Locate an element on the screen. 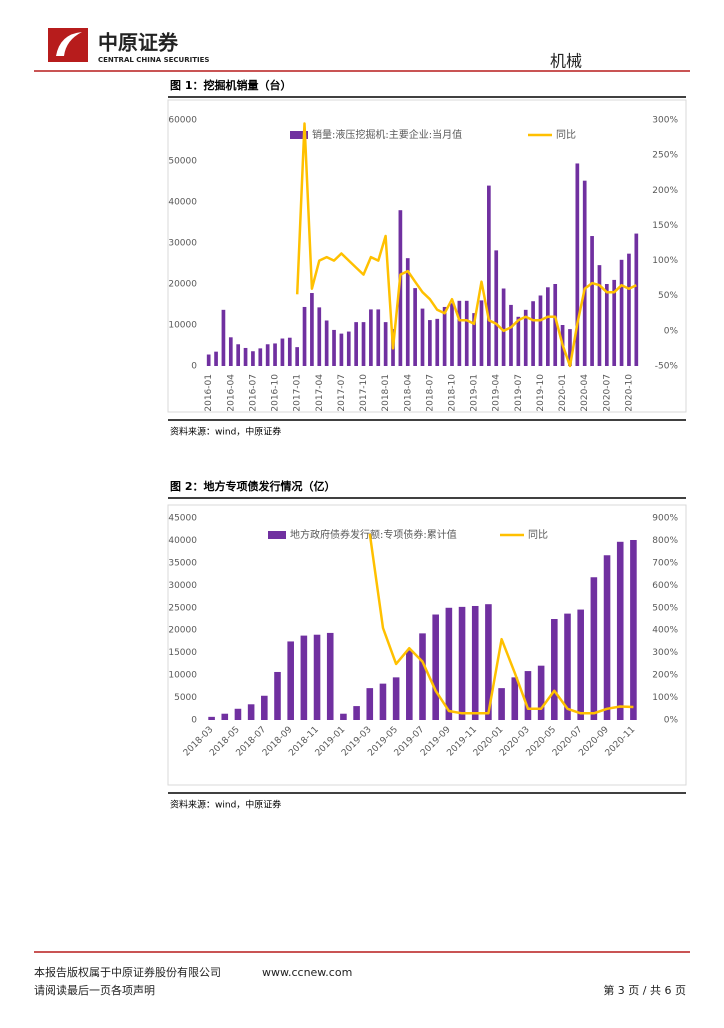  logo is located at coordinates (68, 45).